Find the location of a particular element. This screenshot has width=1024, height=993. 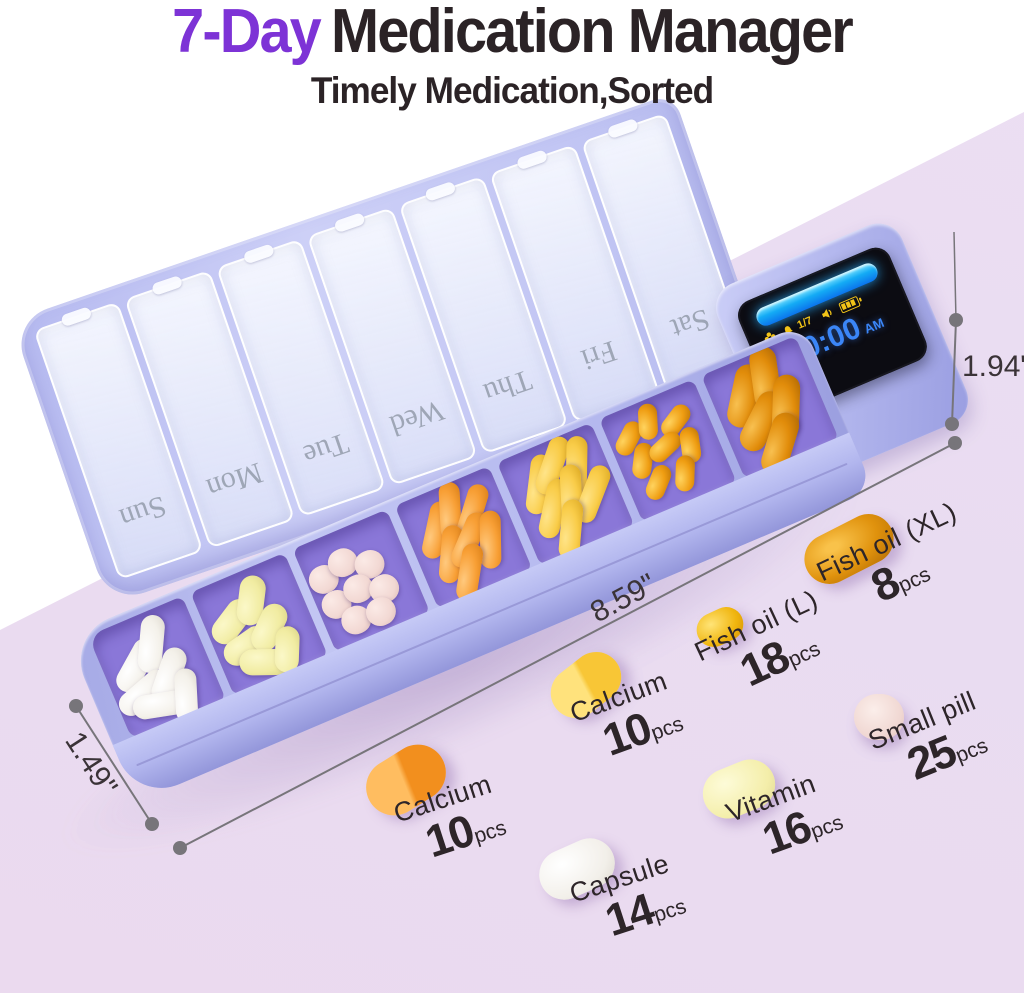

page-title: 7-Day Medication Manager is located at coordinates (512, 33).